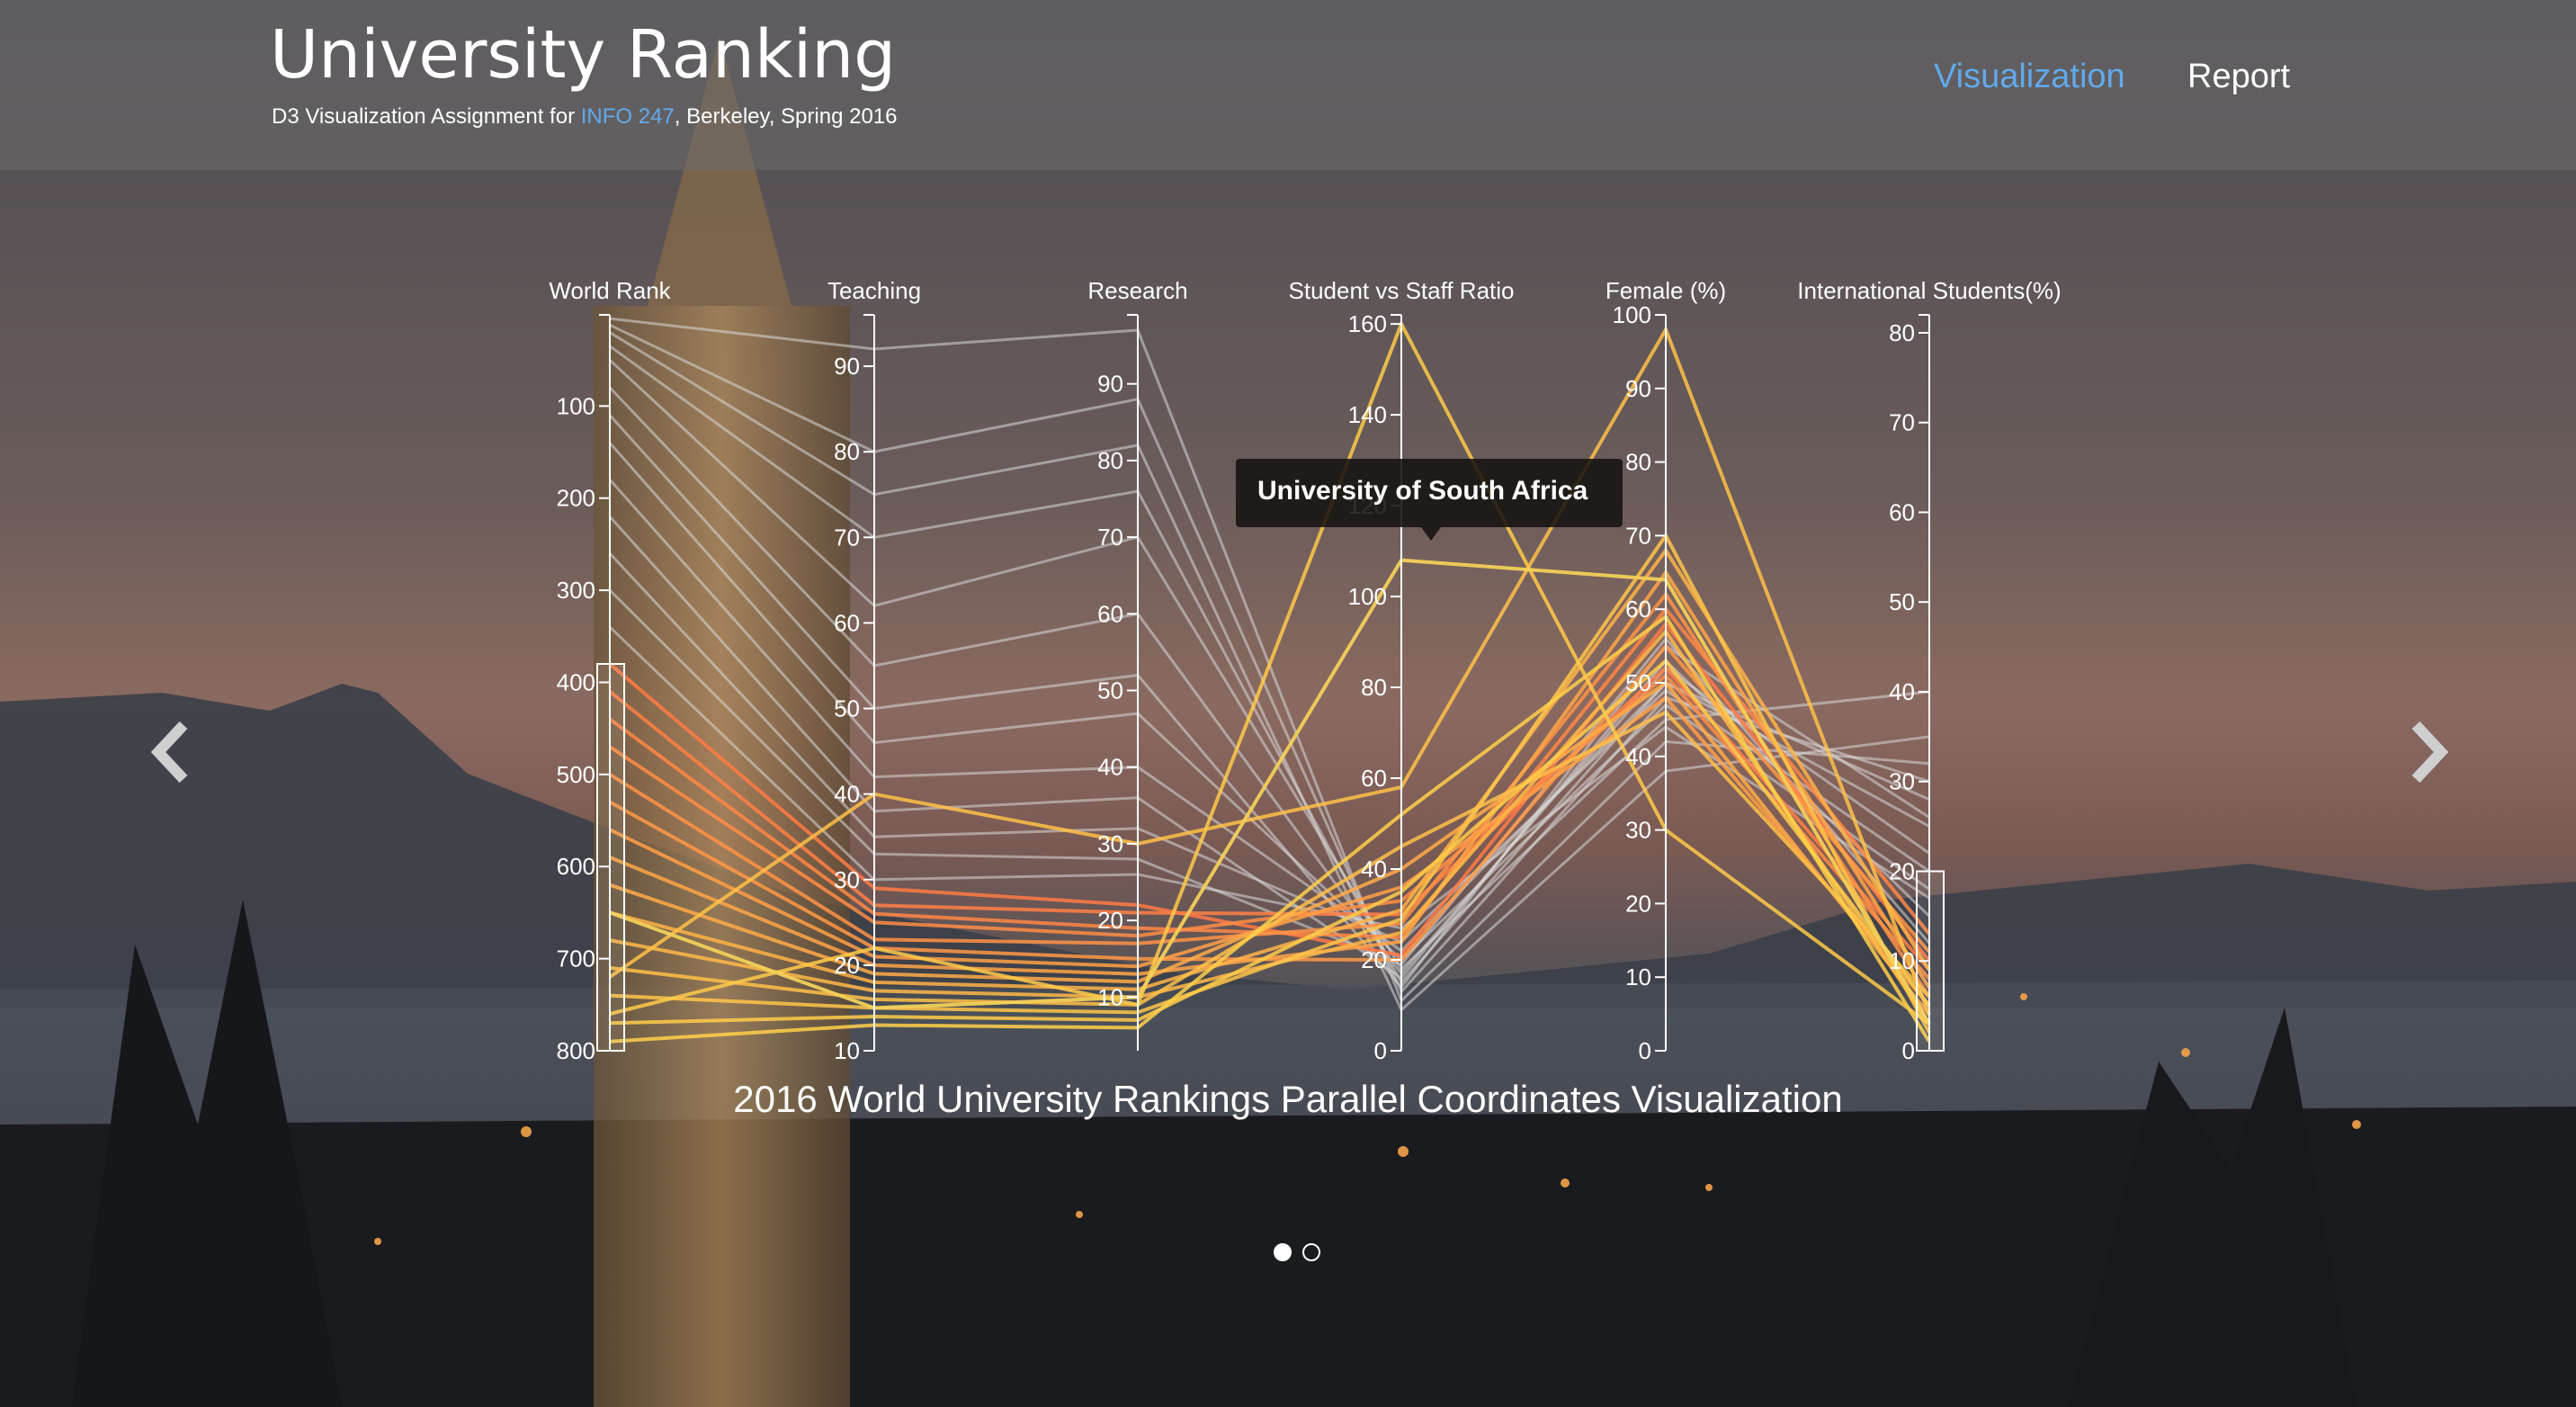 This screenshot has width=2576, height=1407. Describe the element at coordinates (874, 291) in the screenshot. I see `axis-title: Teaching` at that location.